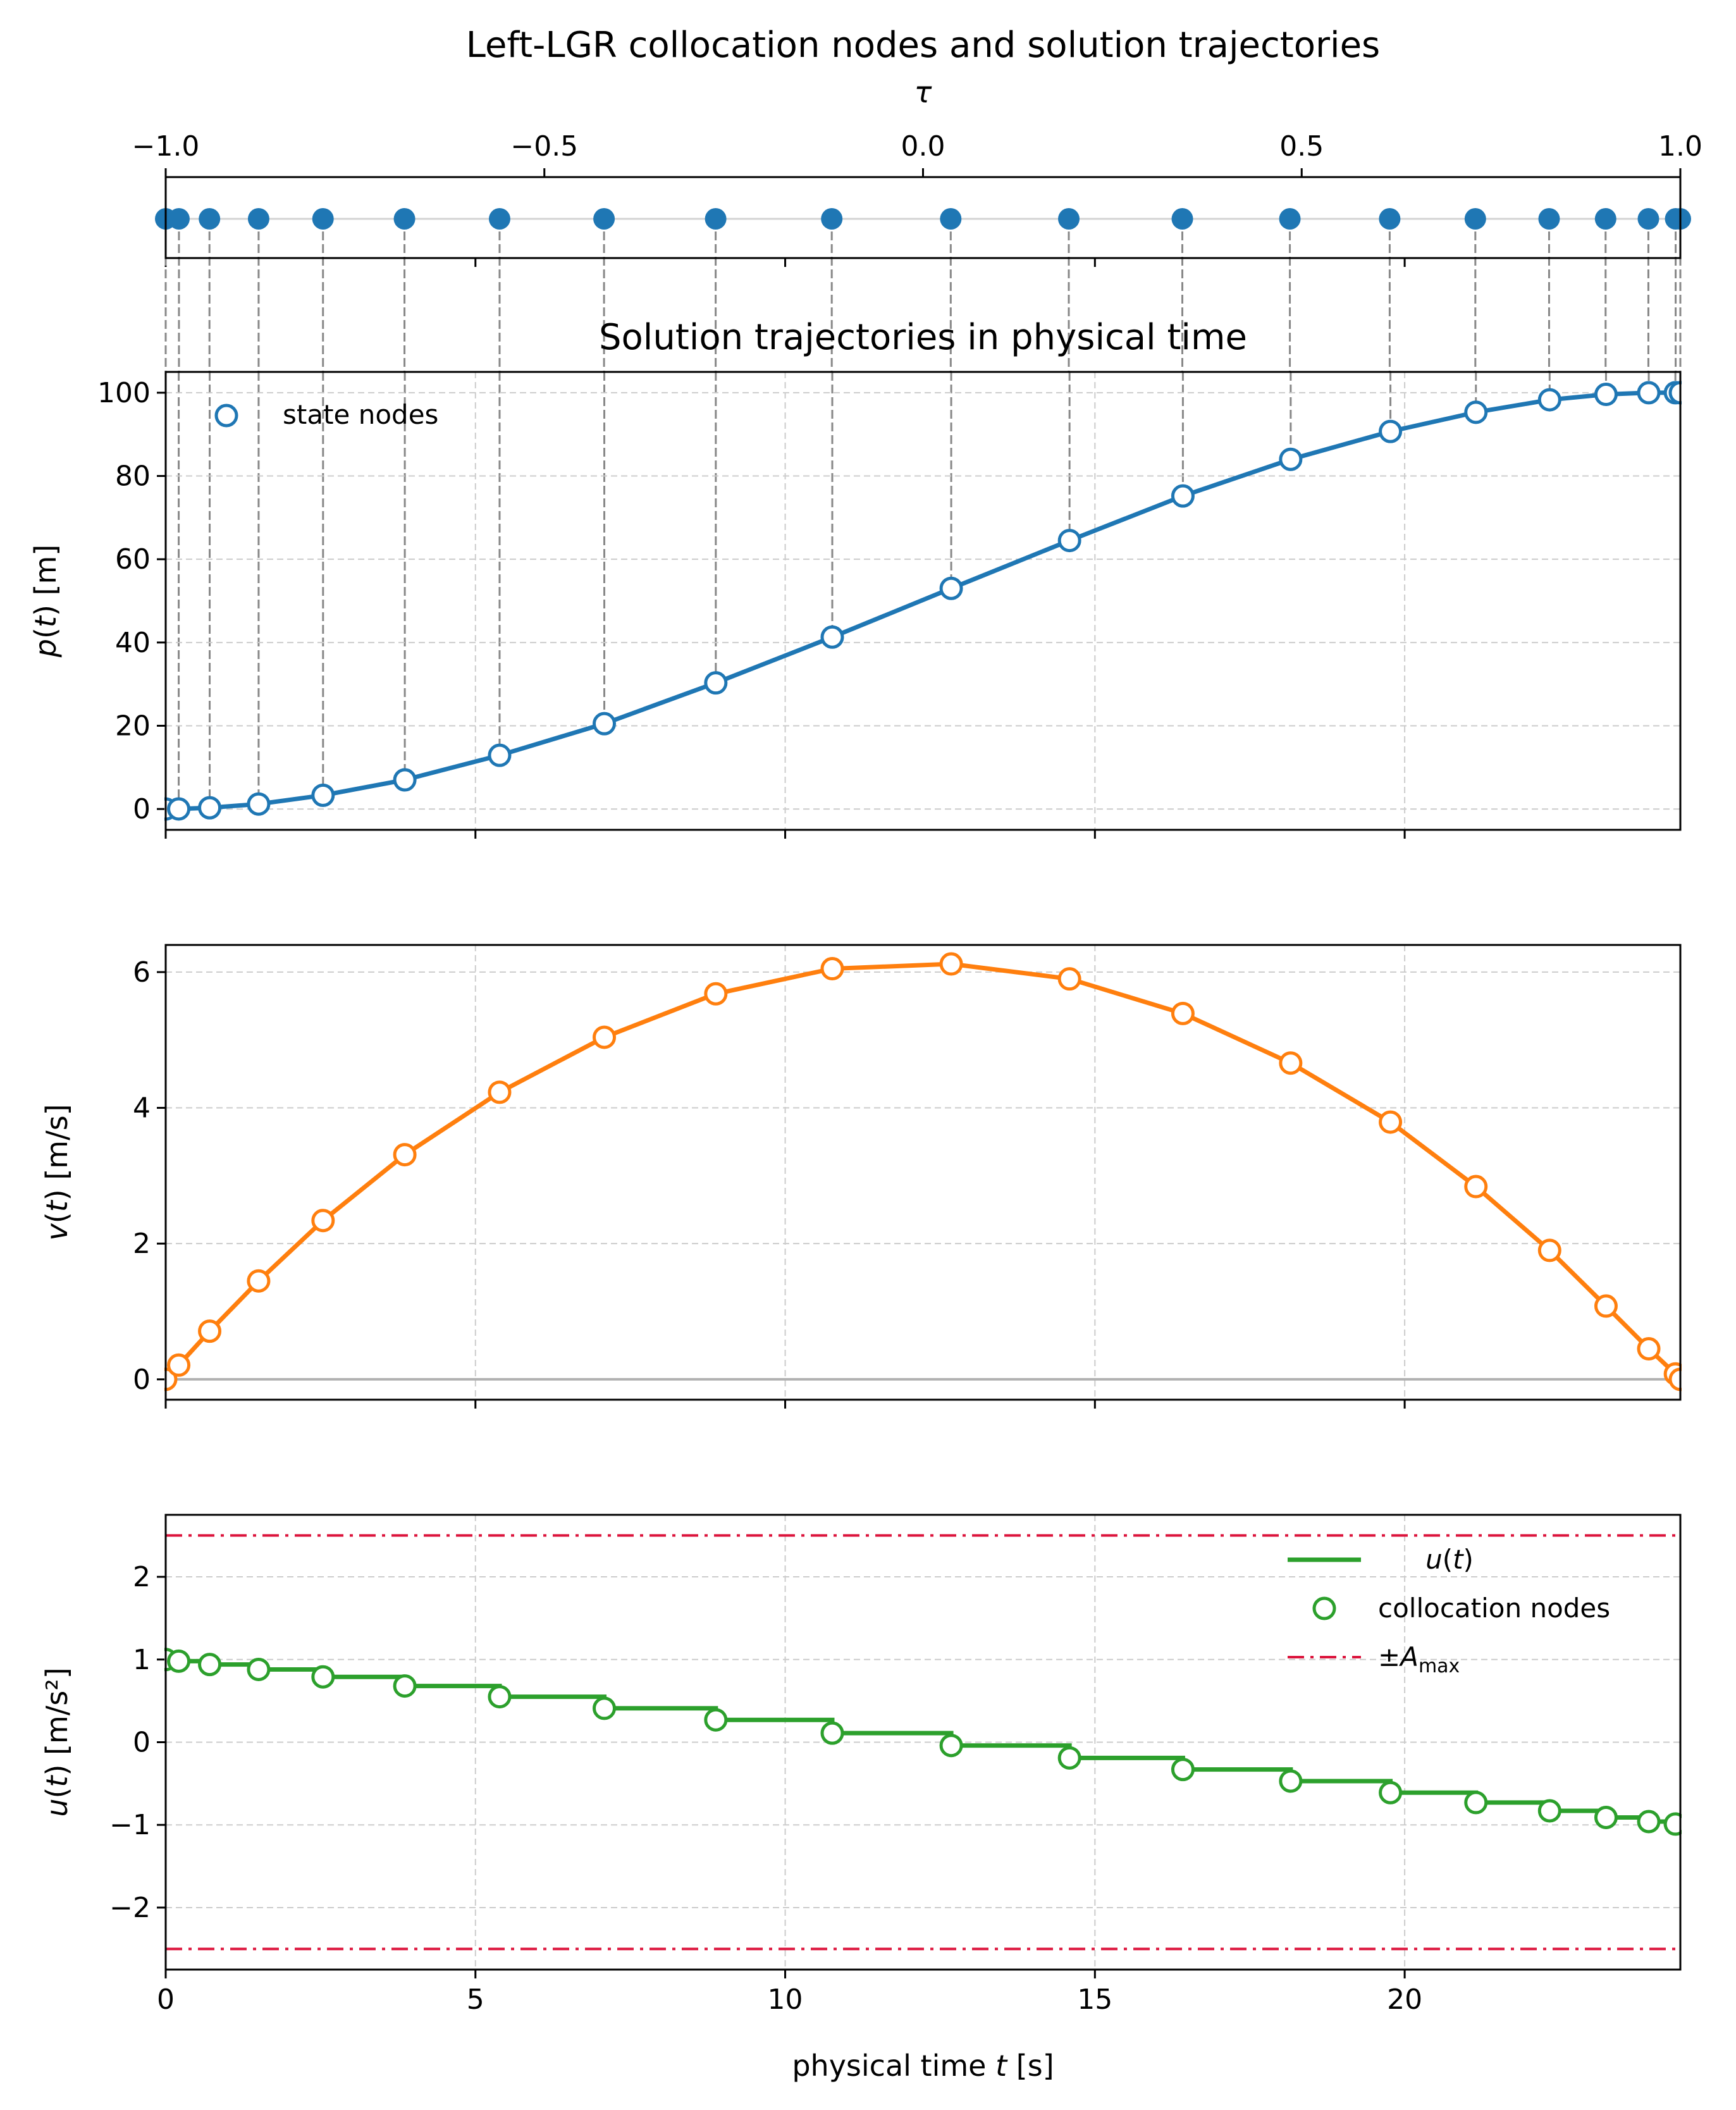 The image size is (1736, 2110). I want to click on control-xlabel: physical time t [s], so click(923, 2066).